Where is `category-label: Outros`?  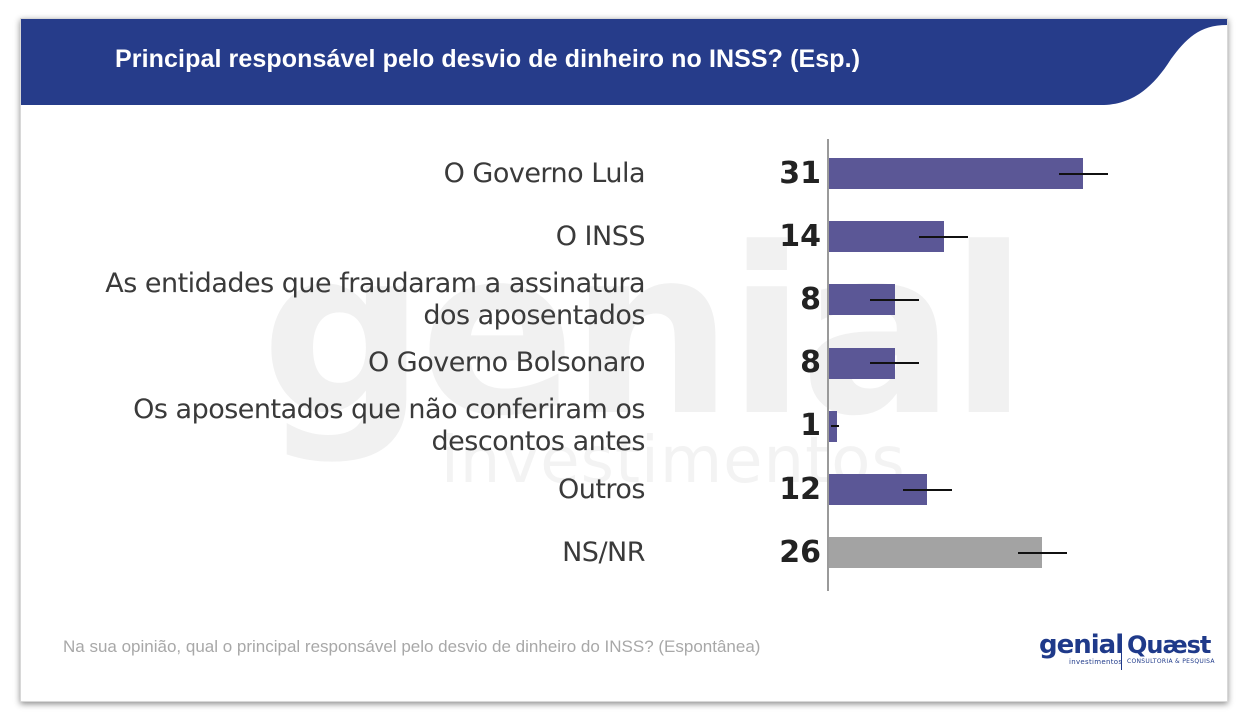
category-label: Outros is located at coordinates (601, 489).